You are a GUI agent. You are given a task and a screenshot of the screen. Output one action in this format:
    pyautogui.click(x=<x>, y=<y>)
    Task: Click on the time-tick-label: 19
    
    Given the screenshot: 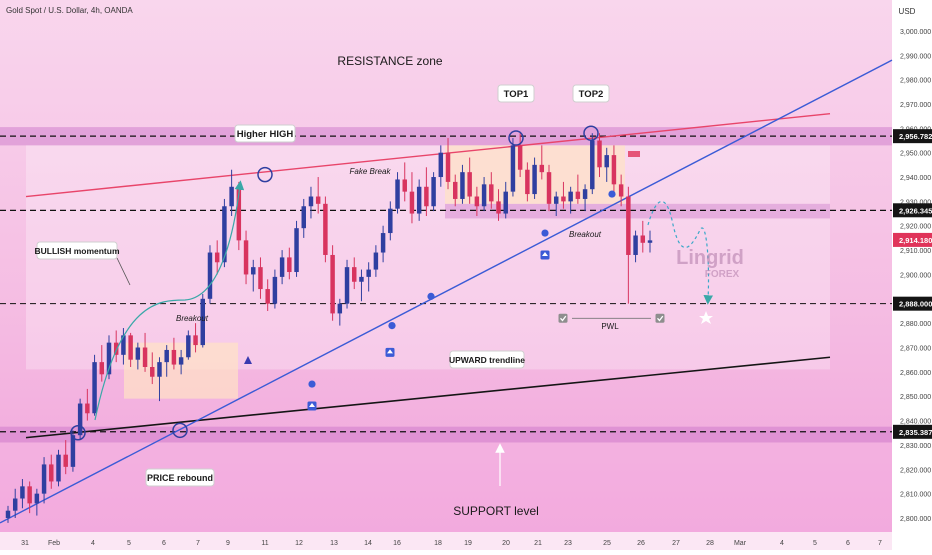 What is the action you would take?
    pyautogui.click(x=468, y=543)
    